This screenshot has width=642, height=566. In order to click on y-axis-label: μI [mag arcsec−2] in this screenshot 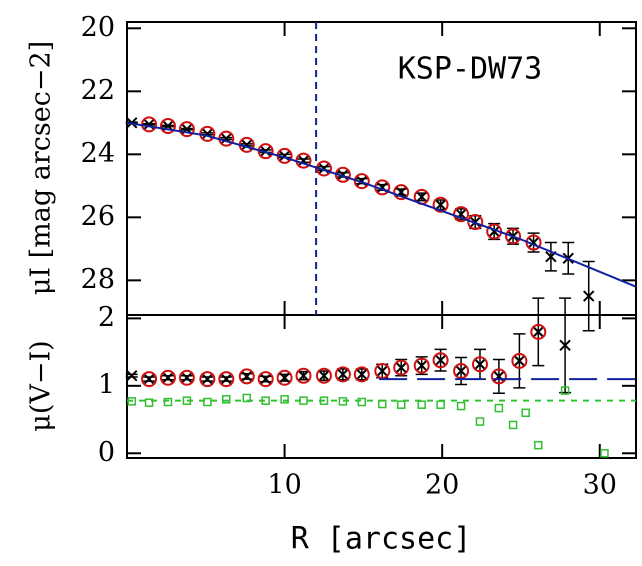, I will do `click(41, 168)`.